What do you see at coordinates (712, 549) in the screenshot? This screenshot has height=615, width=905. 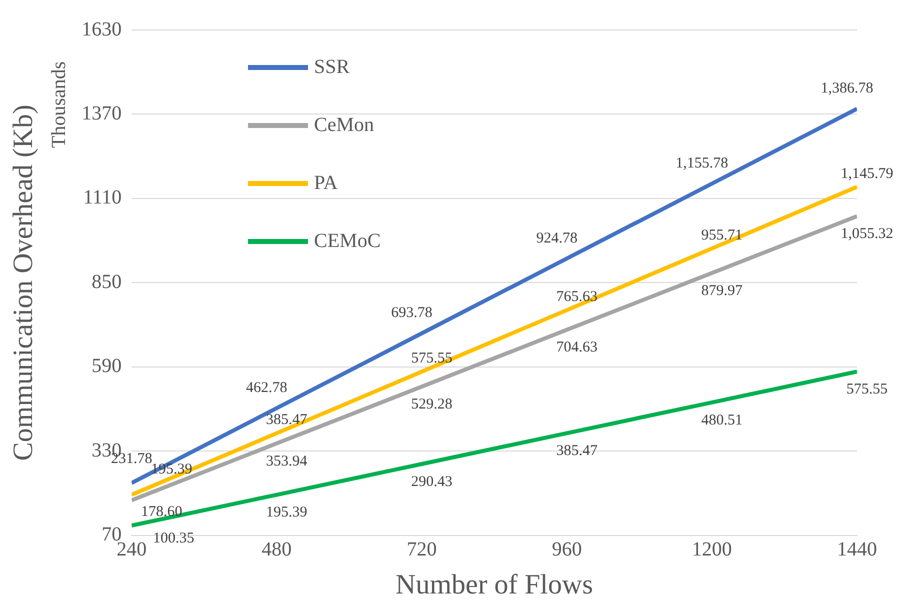 I see `x-tick-label: 1200` at bounding box center [712, 549].